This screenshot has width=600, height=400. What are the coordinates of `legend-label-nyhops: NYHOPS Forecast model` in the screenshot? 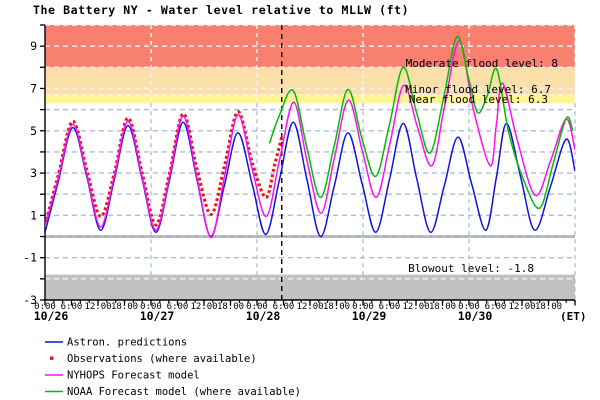 It's located at (133, 376).